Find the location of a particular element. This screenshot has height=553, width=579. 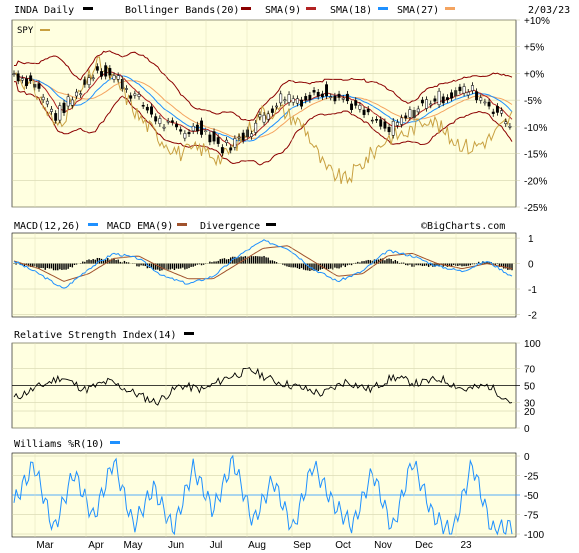

macd-panel: 1 0 -1 -2 is located at coordinates (274, 276).